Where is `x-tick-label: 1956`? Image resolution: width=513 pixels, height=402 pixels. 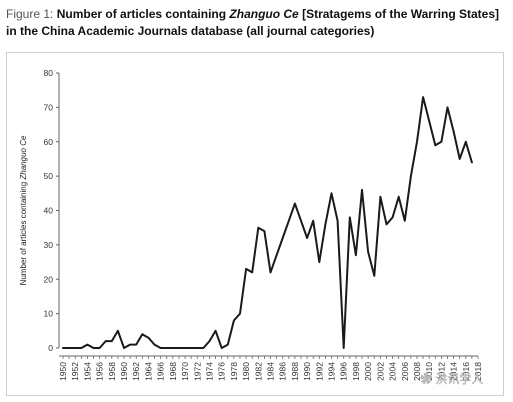
x-tick-label: 1956 is located at coordinates (100, 371).